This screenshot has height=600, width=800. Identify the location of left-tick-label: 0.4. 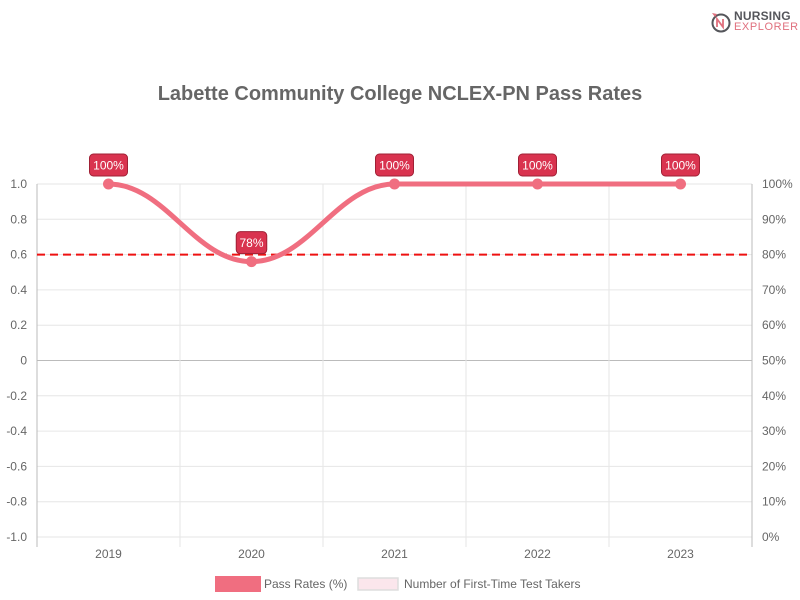
(18, 290).